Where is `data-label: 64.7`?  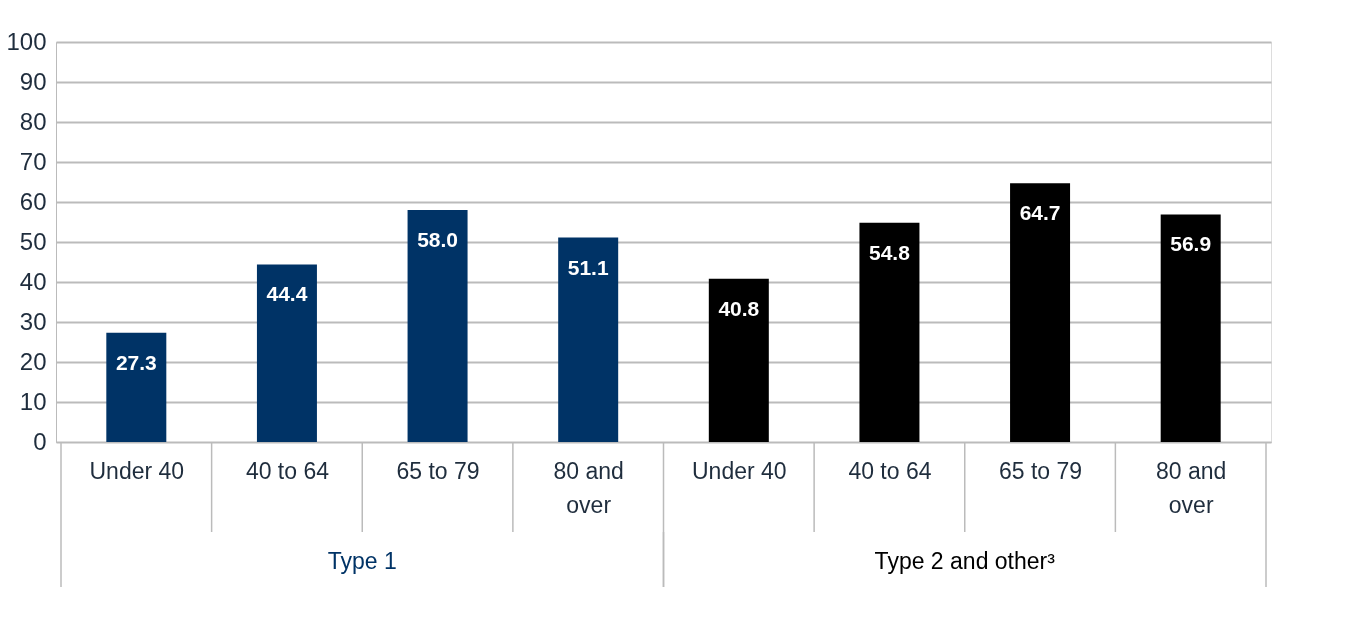
data-label: 64.7 is located at coordinates (1040, 213).